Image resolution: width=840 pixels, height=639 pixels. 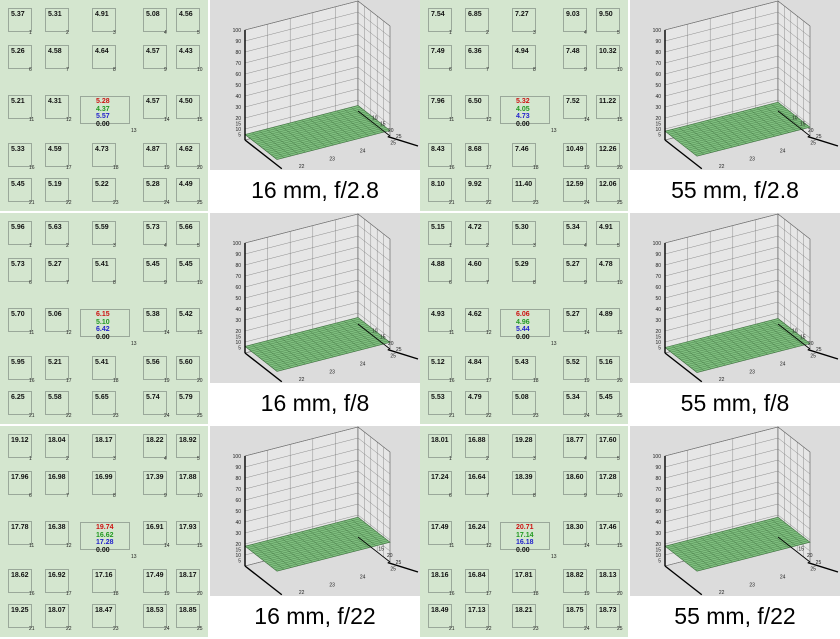 I want to click on x-tick-label: 22, so click(x=722, y=167).